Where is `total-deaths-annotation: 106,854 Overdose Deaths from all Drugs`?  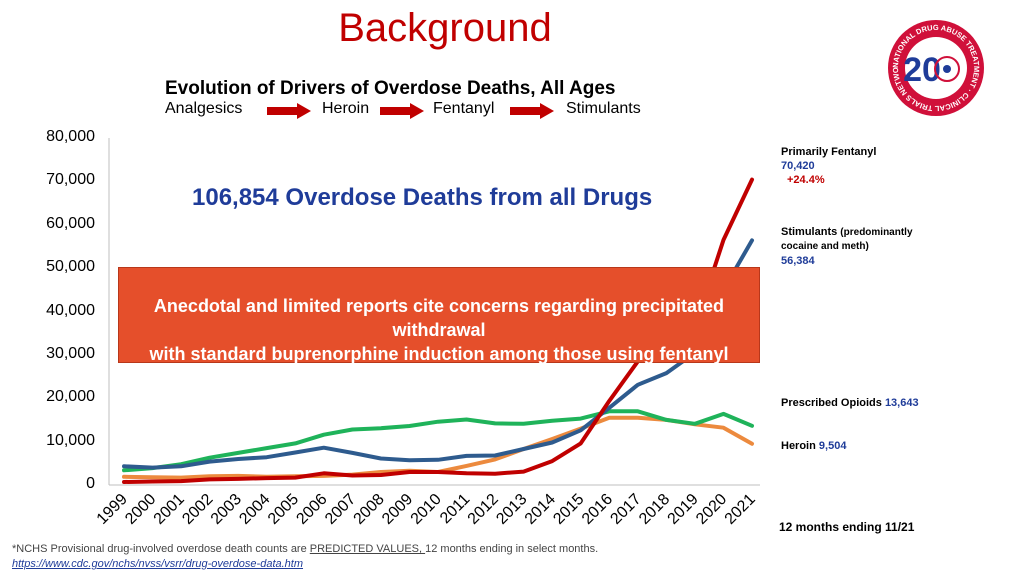
total-deaths-annotation: 106,854 Overdose Deaths from all Drugs is located at coordinates (422, 197).